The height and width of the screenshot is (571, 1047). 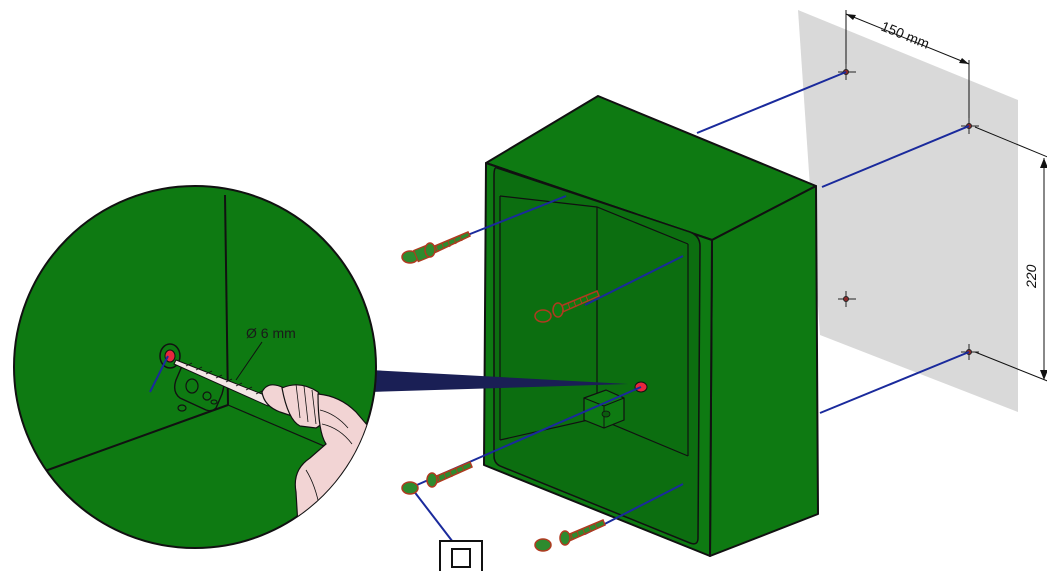 What do you see at coordinates (271, 333) in the screenshot?
I see `drill-diameter-label: Ø 6 mm` at bounding box center [271, 333].